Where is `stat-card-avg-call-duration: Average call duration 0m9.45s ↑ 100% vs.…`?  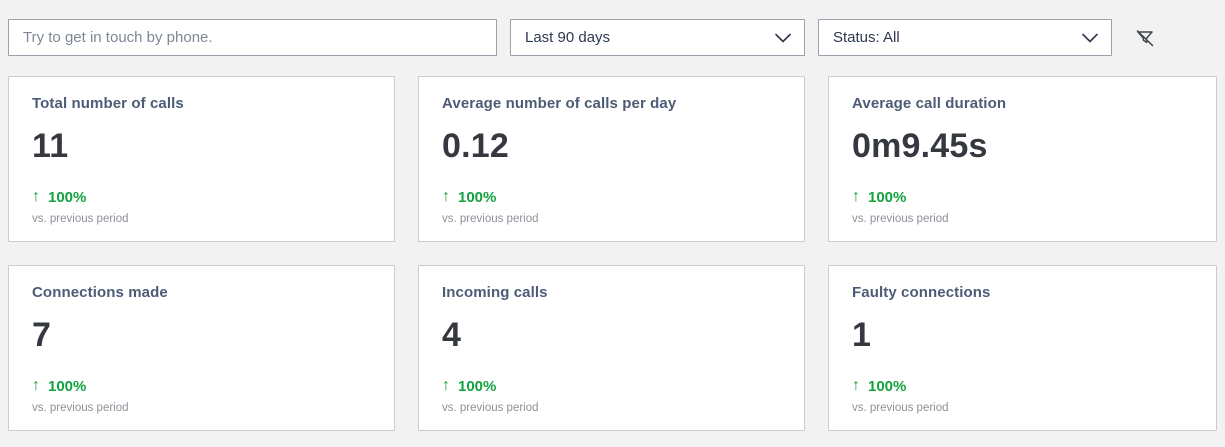 stat-card-avg-call-duration: Average call duration 0m9.45s ↑ 100% vs.… is located at coordinates (1022, 159).